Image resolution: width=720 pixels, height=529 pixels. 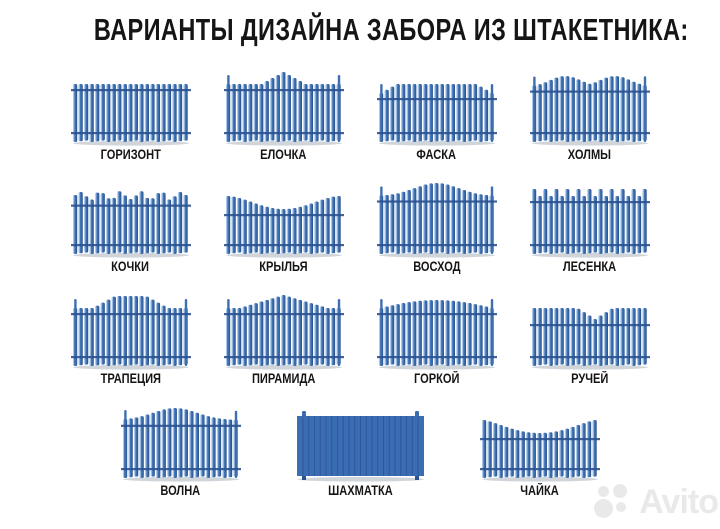 I want to click on fence-illustration-kochki, so click(x=130, y=224).